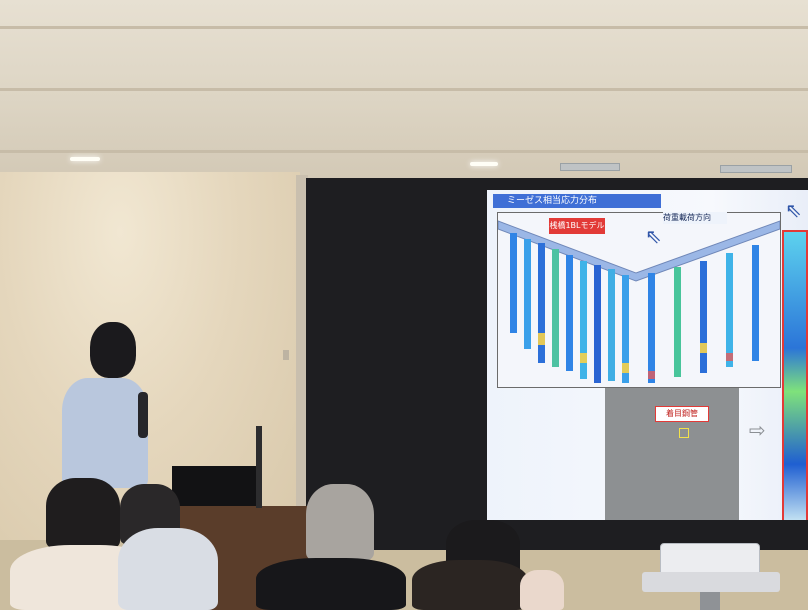 This screenshot has height=610, width=808. I want to click on mic-stand, so click(259, 467).